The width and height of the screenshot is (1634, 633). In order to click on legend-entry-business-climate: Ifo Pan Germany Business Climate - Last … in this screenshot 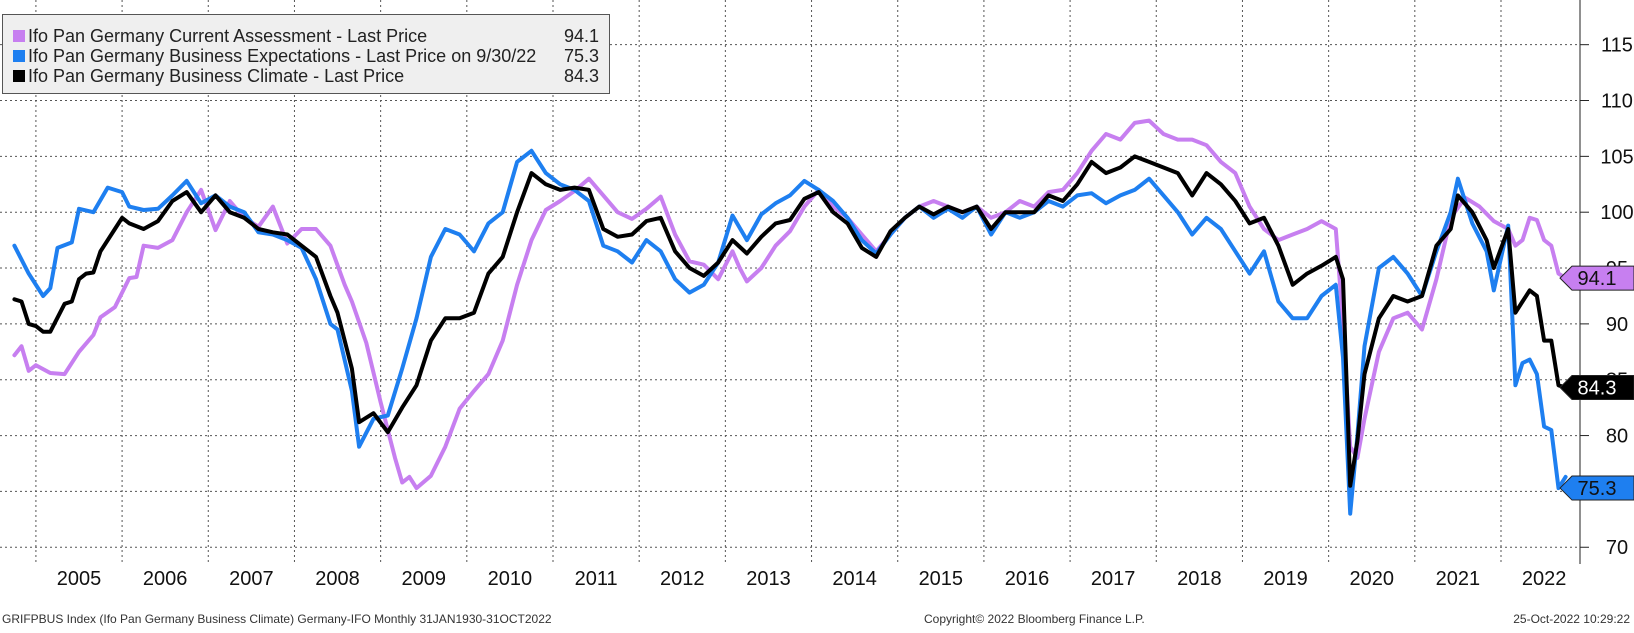, I will do `click(306, 76)`.